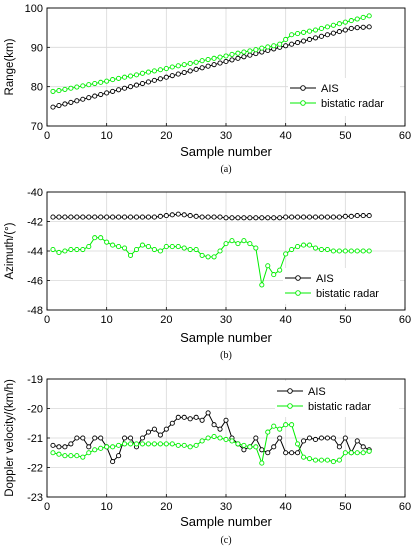 The width and height of the screenshot is (417, 550). What do you see at coordinates (303, 103) in the screenshot?
I see `legend-marker` at bounding box center [303, 103].